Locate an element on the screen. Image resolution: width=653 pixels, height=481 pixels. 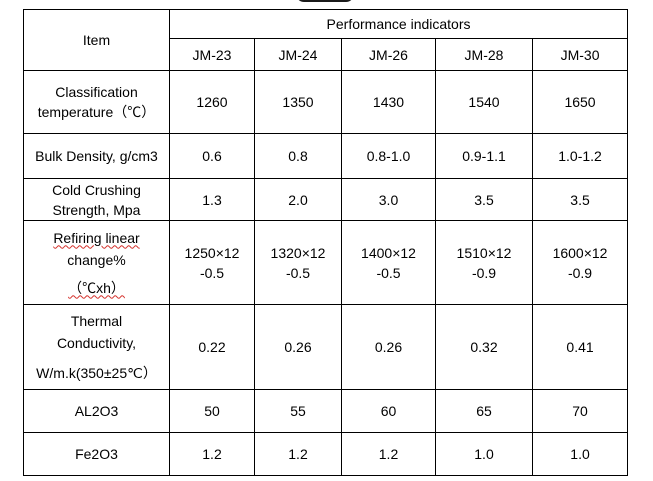
row-label: Refiring linear change% （℃xh） is located at coordinates (96, 262).